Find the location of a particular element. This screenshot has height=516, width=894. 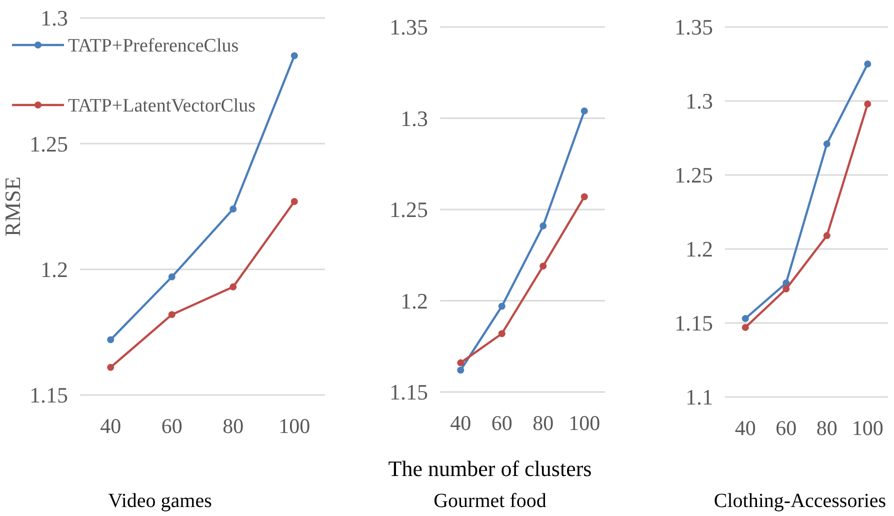

legend-label: TATP+LatentVectorClus is located at coordinates (162, 106).